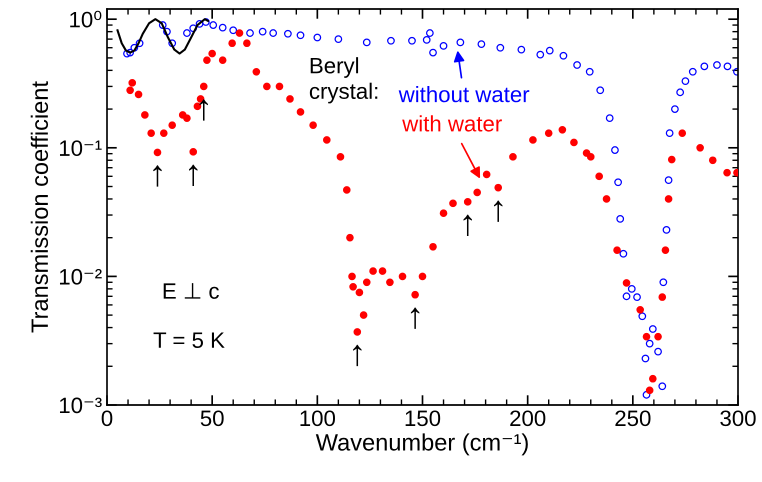 The width and height of the screenshot is (762, 482). I want to click on y-axis-title: Transmission coefficient, so click(39, 206).